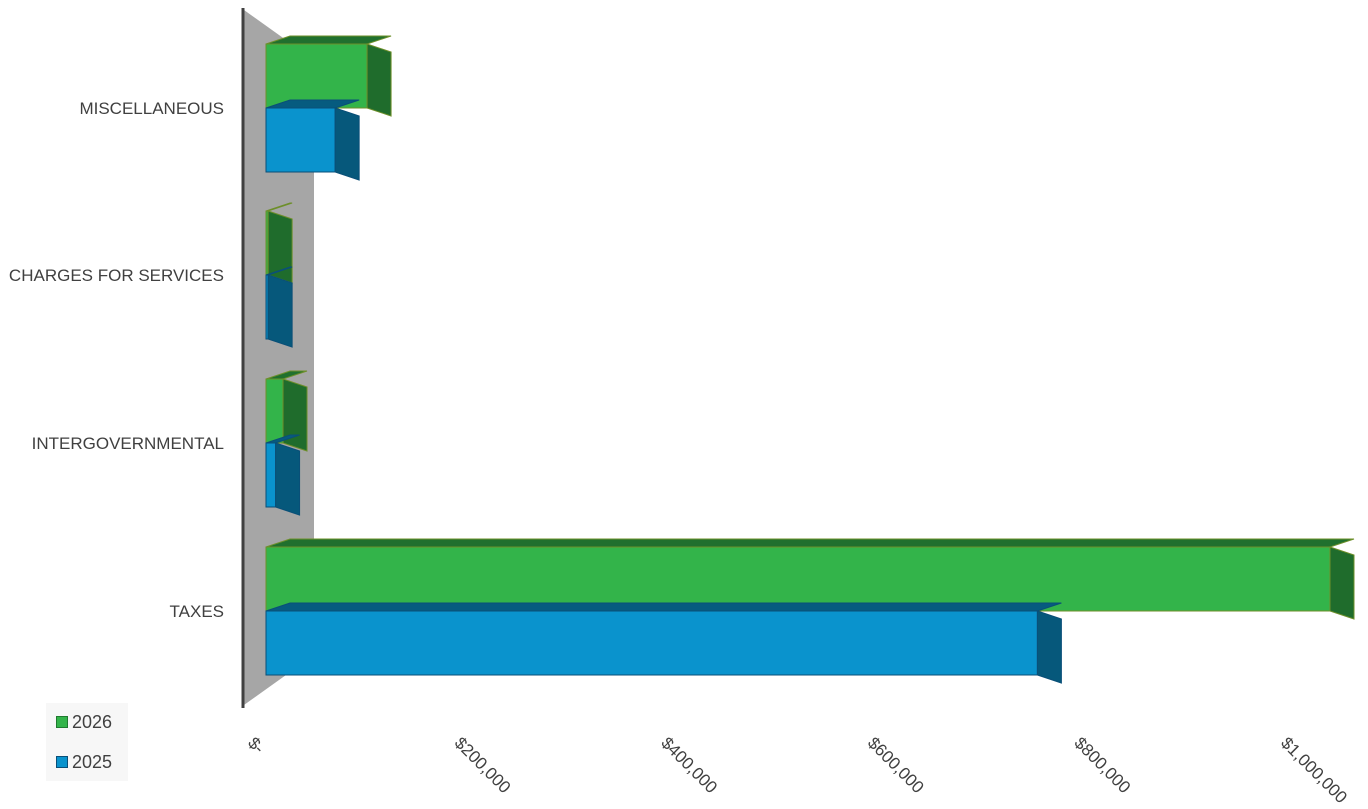 Image resolution: width=1368 pixels, height=809 pixels. What do you see at coordinates (280, 311) in the screenshot?
I see `bar-side-face-charges-for-services-2025` at bounding box center [280, 311].